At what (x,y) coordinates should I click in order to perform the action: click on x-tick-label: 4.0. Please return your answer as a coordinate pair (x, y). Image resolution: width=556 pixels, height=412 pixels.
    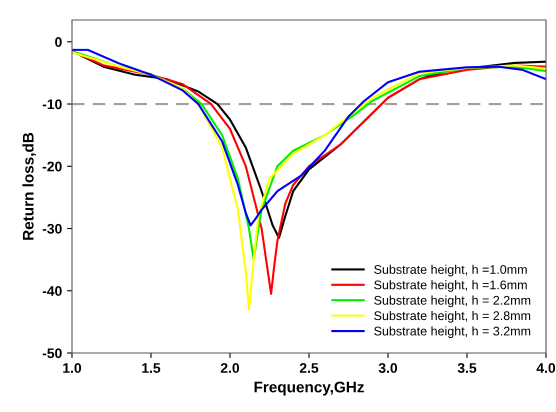
    Looking at the image, I should click on (546, 368).